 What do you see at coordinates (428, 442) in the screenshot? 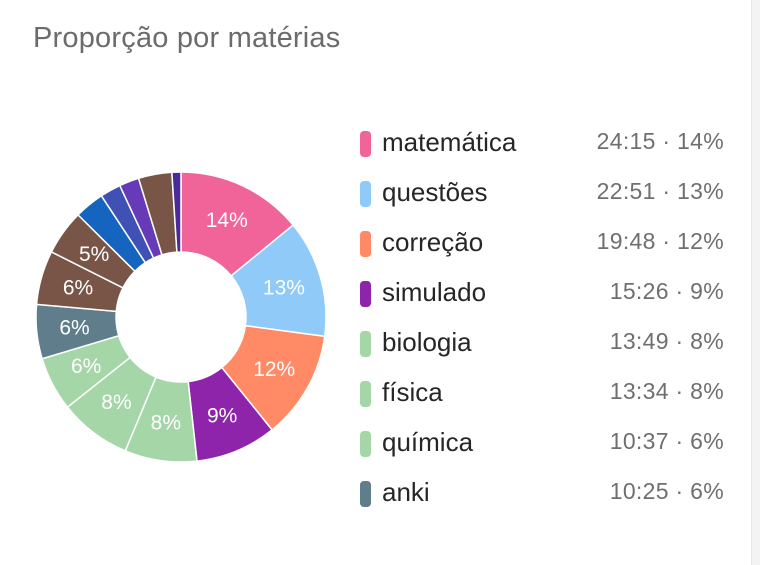
I see `legend-label: química` at bounding box center [428, 442].